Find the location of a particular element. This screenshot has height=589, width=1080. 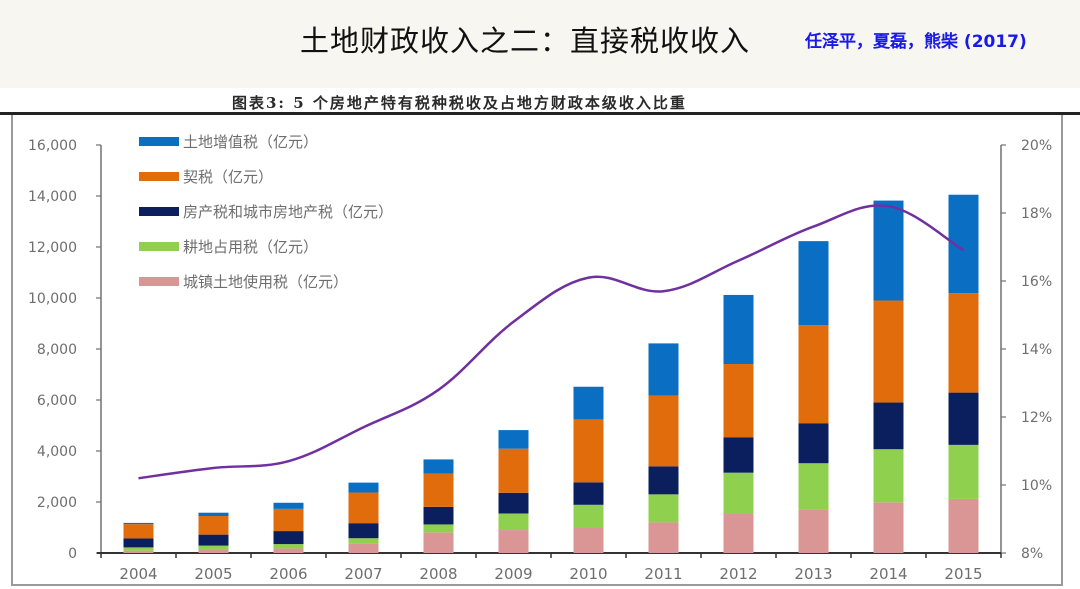

right-y-tick-label: 16% is located at coordinates (1036, 282).